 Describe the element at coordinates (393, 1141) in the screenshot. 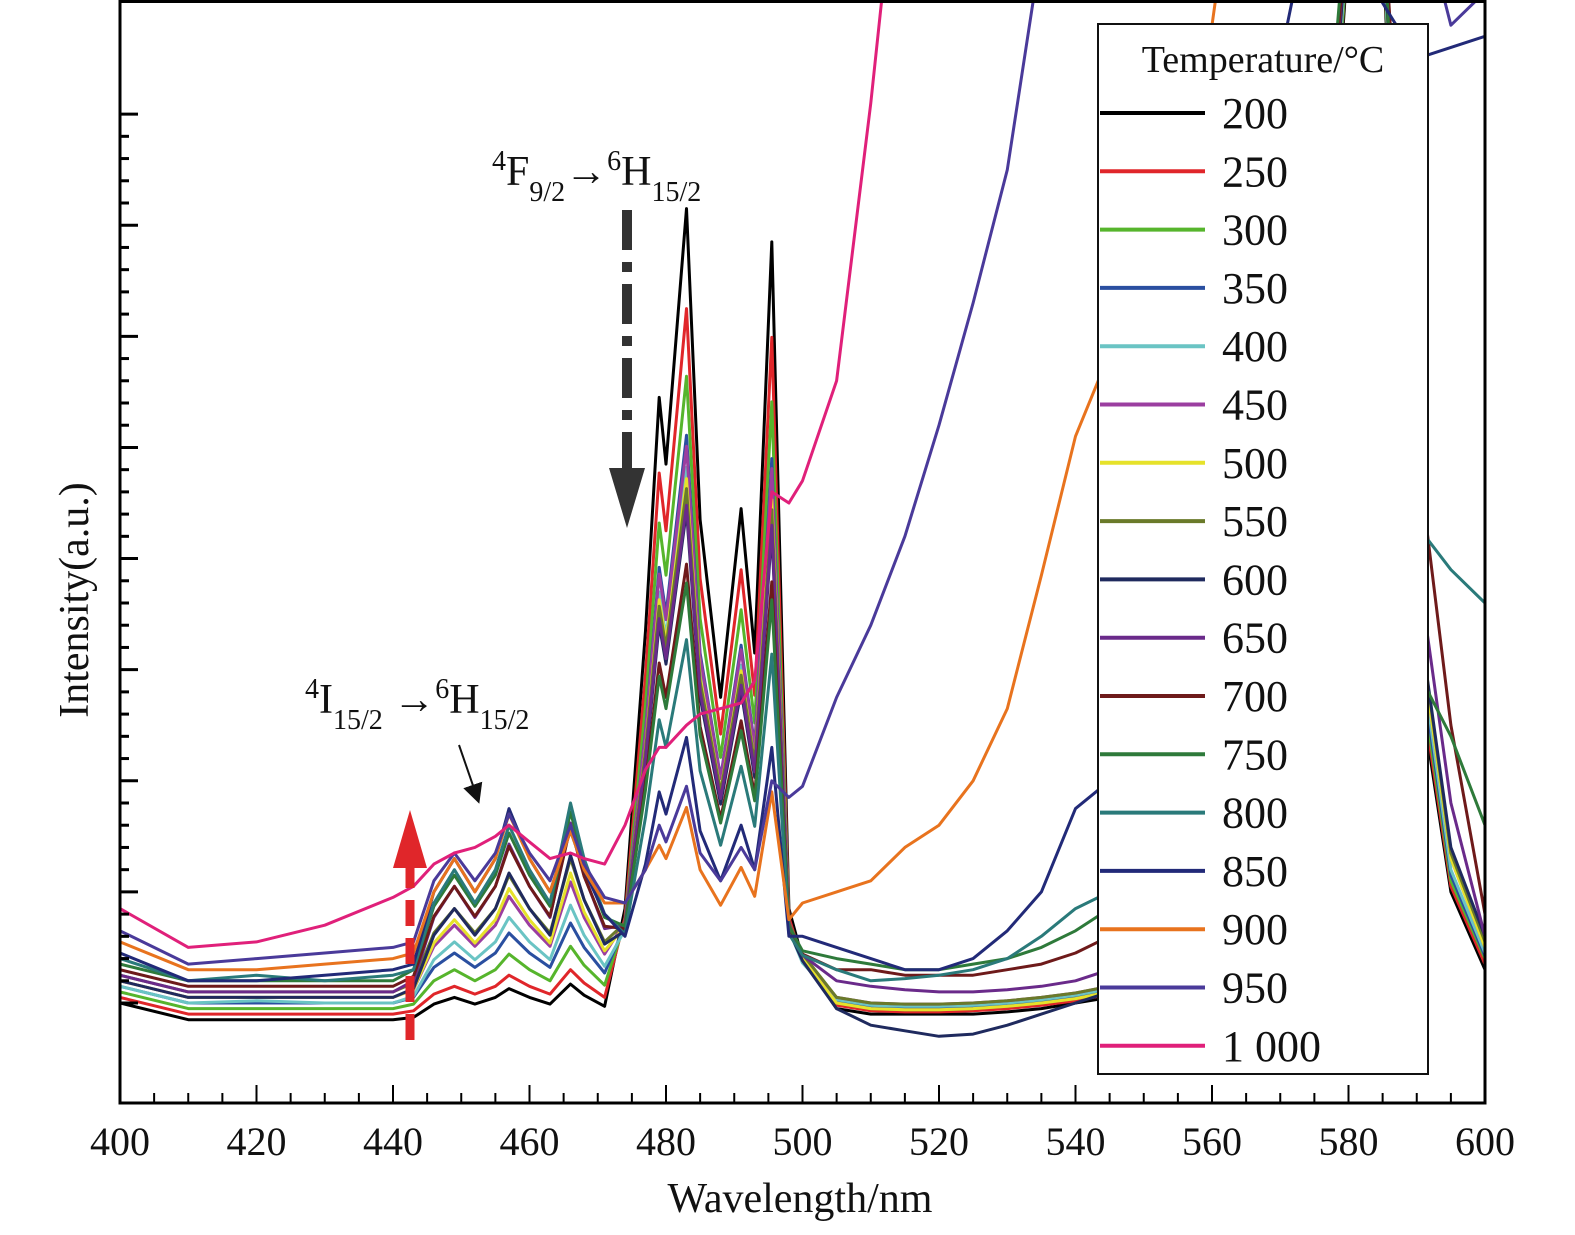

I see `x-tick-label: 440` at that location.